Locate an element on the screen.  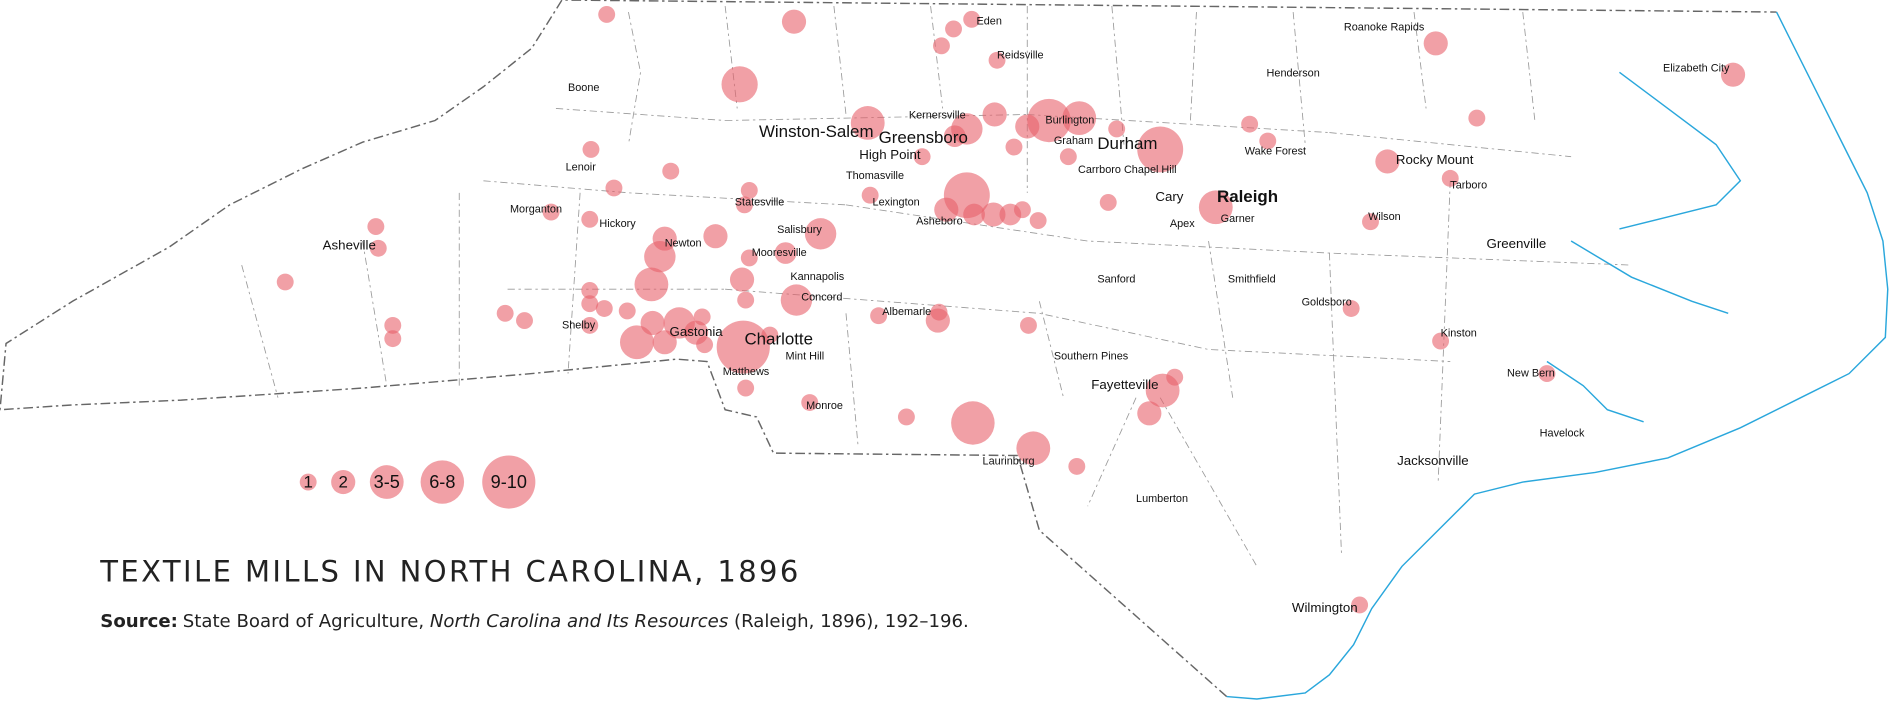
city-label: Concord is located at coordinates (821, 298).